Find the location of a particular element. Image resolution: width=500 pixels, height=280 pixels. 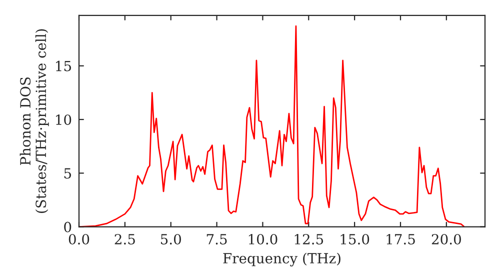

y-tick-label: 0 is located at coordinates (68, 227).